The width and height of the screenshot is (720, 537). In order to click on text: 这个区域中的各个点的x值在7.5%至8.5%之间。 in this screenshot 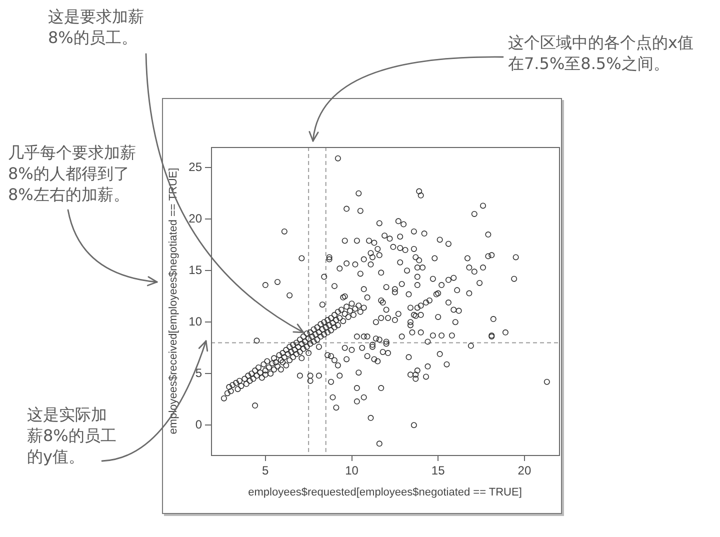, I will do `click(601, 53)`.